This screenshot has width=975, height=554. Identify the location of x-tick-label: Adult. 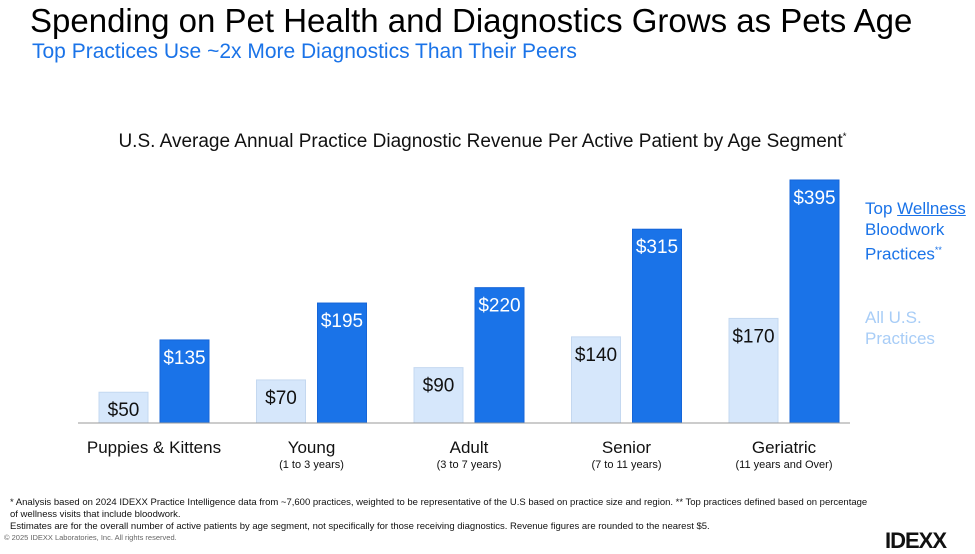
(469, 447).